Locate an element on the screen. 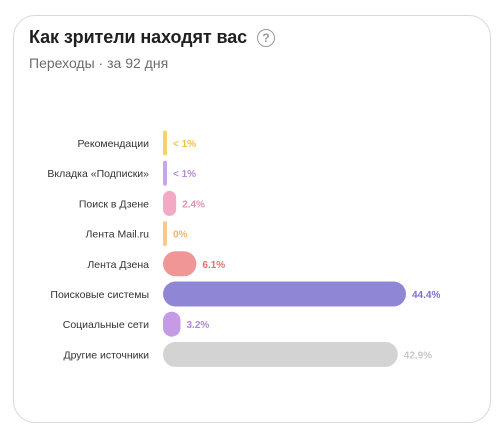 This screenshot has width=502, height=434. value-label: 6.1% is located at coordinates (213, 265).